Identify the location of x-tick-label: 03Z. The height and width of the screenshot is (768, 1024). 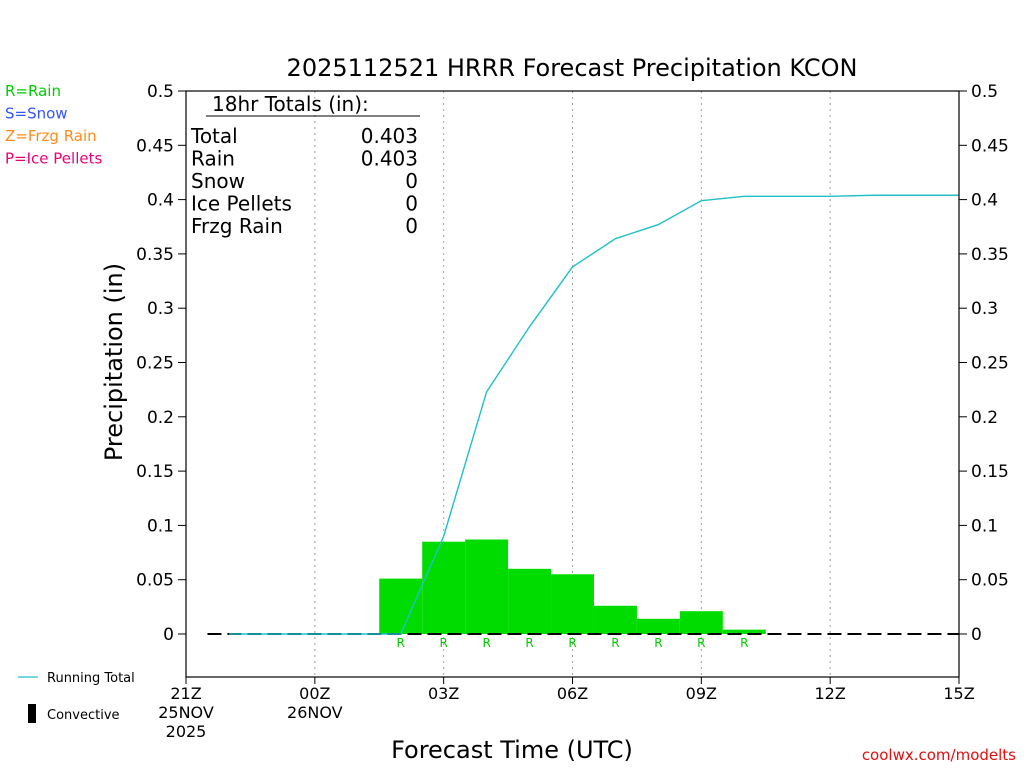
(443, 693).